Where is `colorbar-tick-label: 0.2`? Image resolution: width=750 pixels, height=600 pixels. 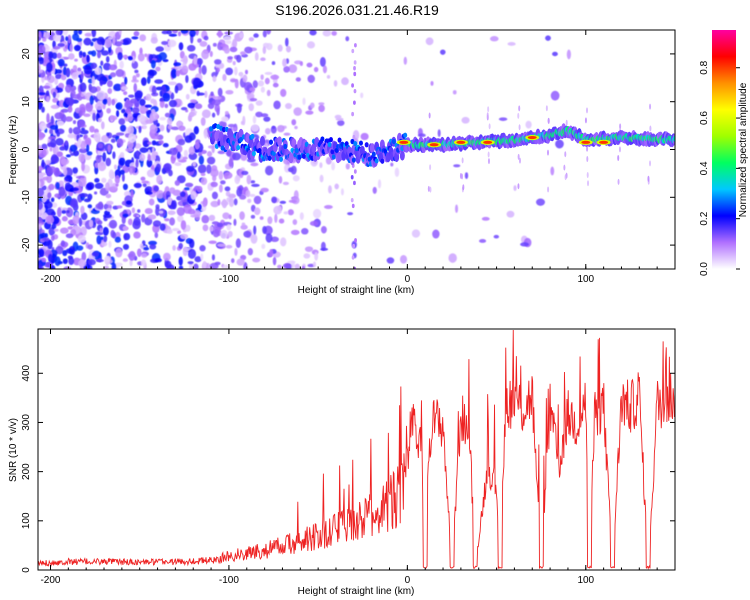
colorbar-tick-label: 0.2 is located at coordinates (704, 218).